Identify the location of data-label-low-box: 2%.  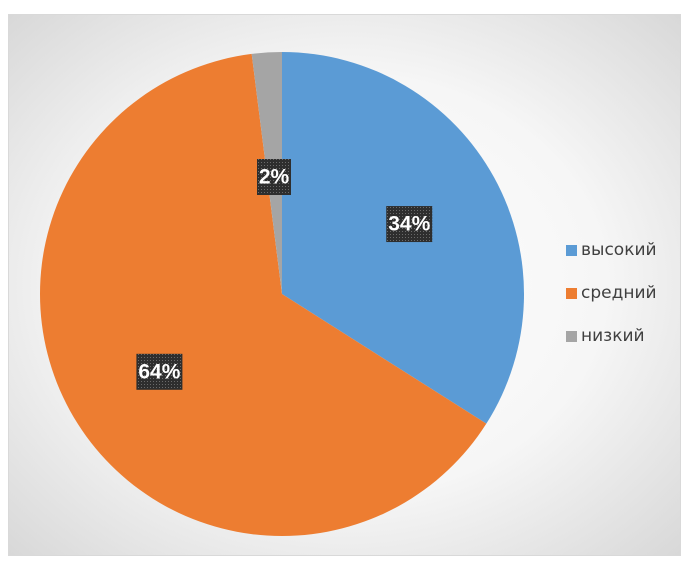
(274, 177).